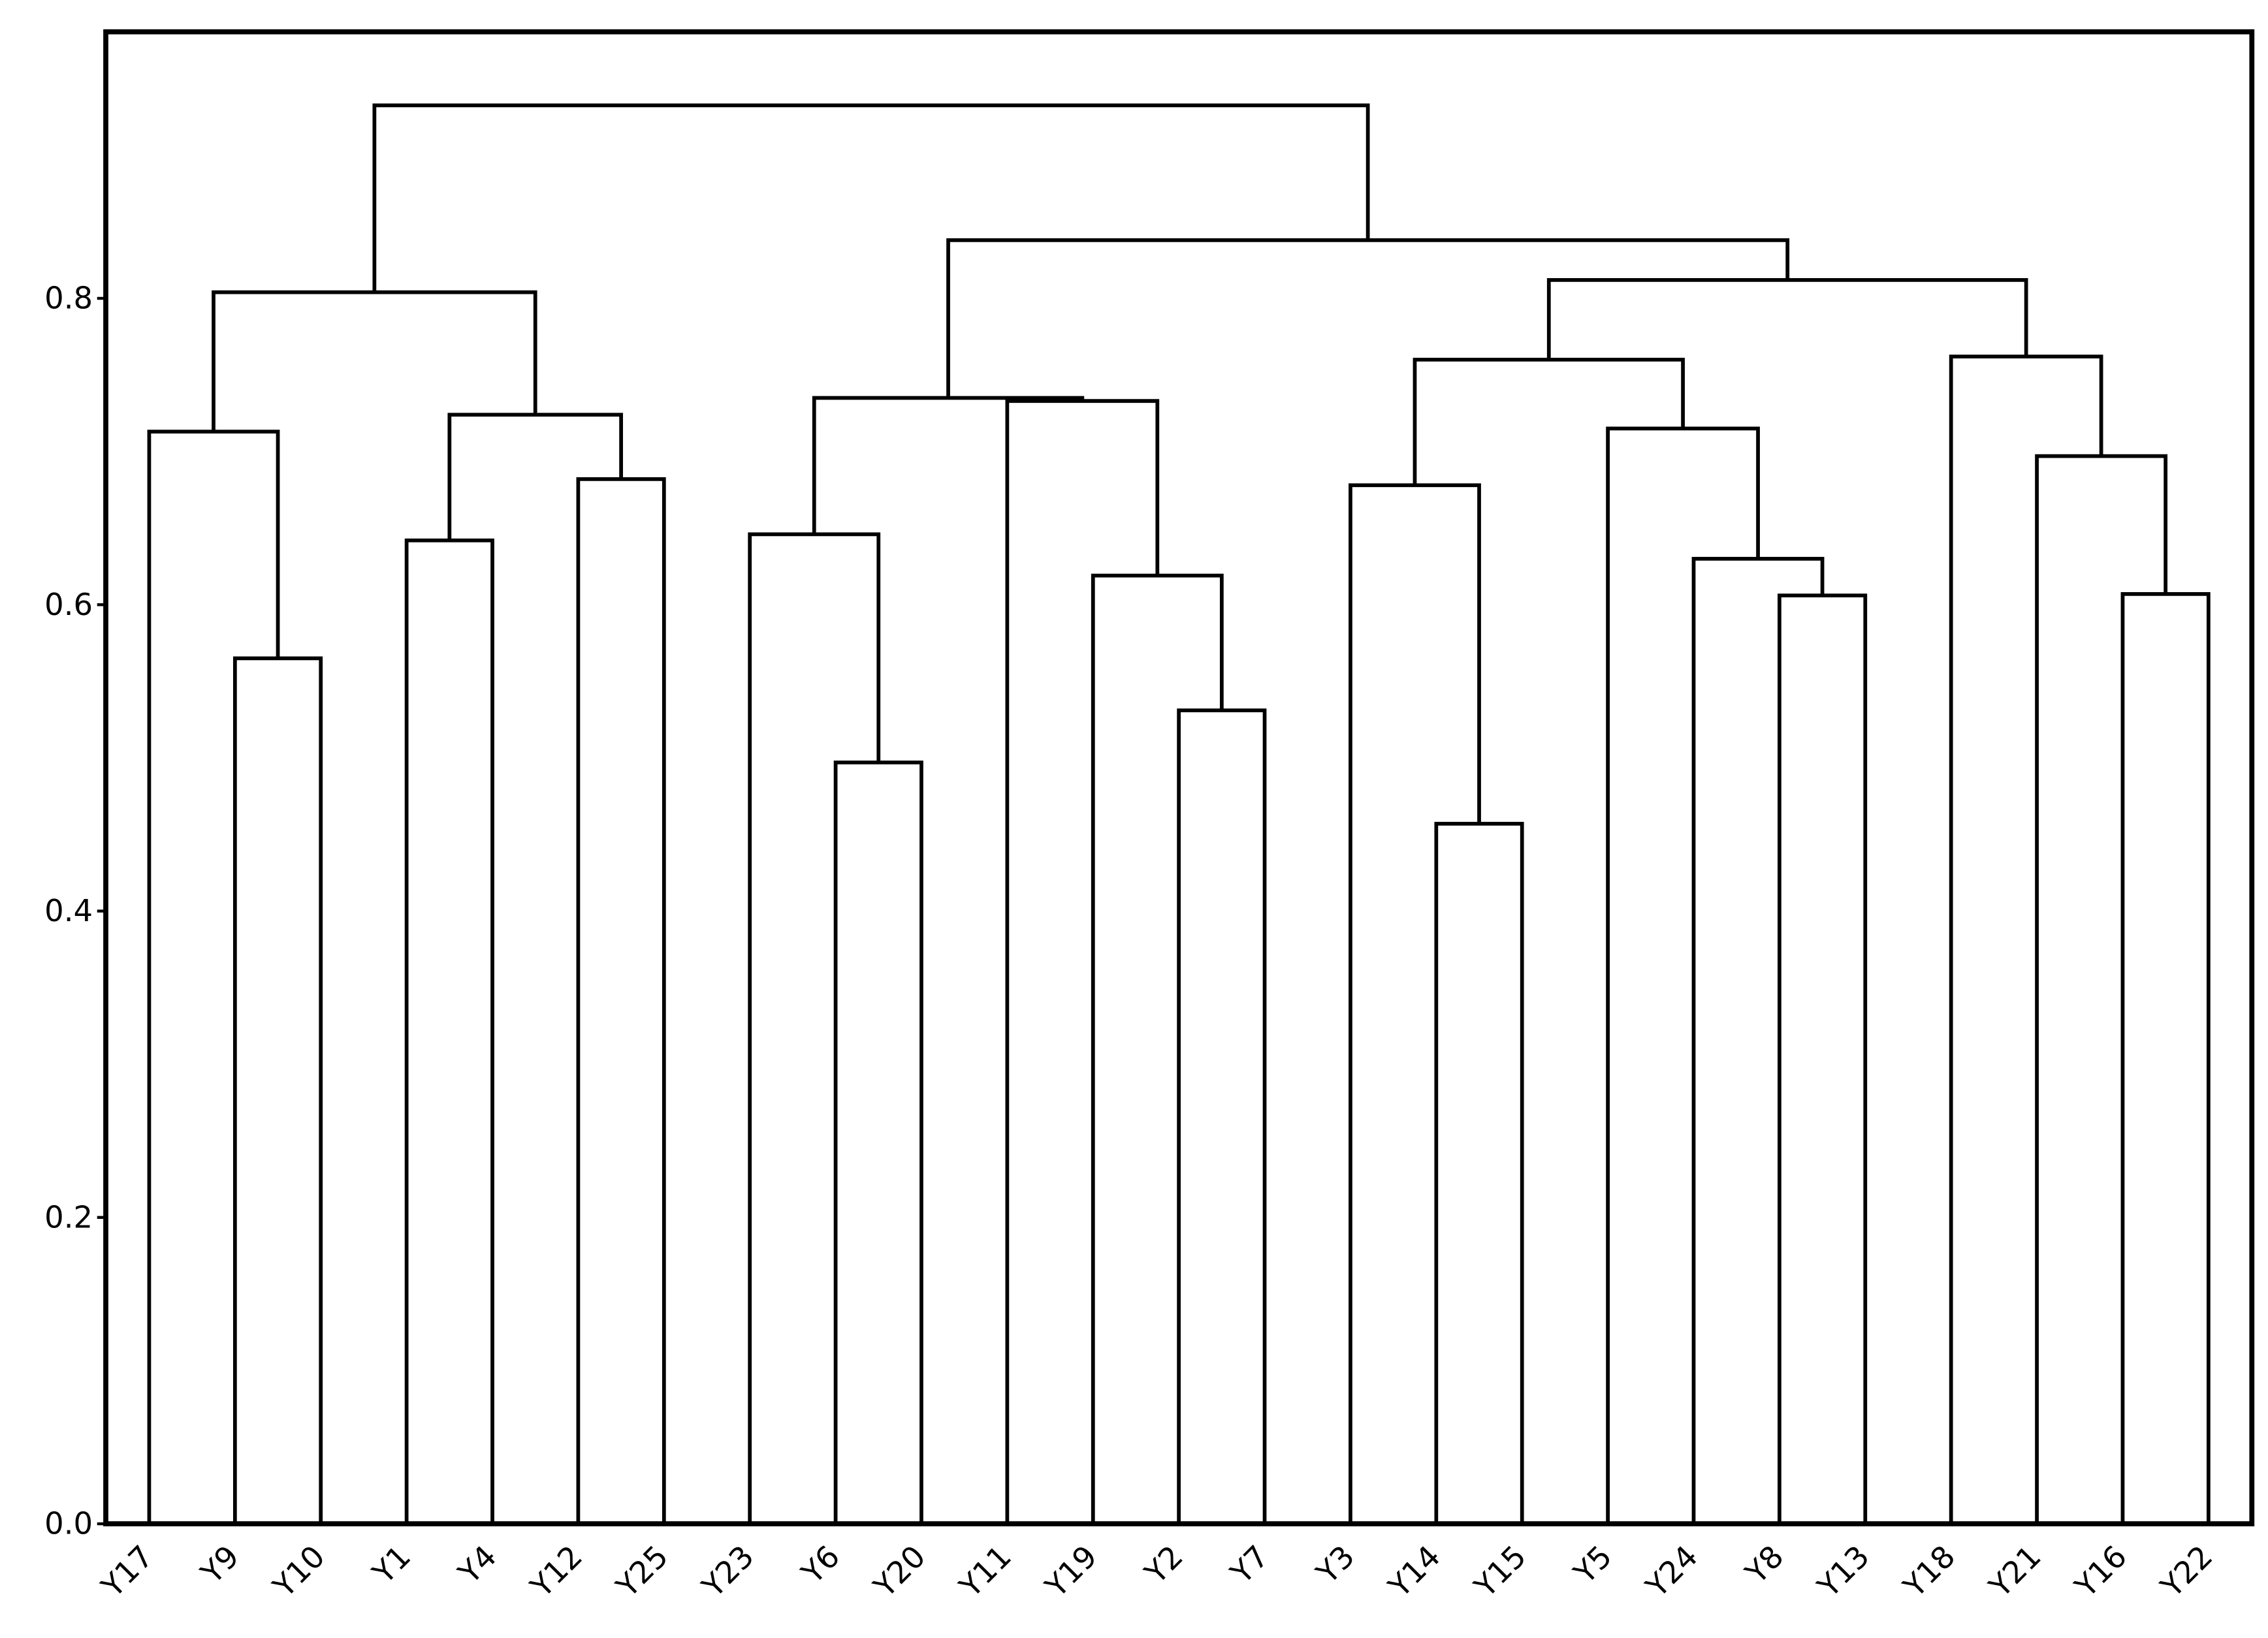 The height and width of the screenshot is (1638, 2268). Describe the element at coordinates (68, 297) in the screenshot. I see `y-tick-label: 0.8` at that location.